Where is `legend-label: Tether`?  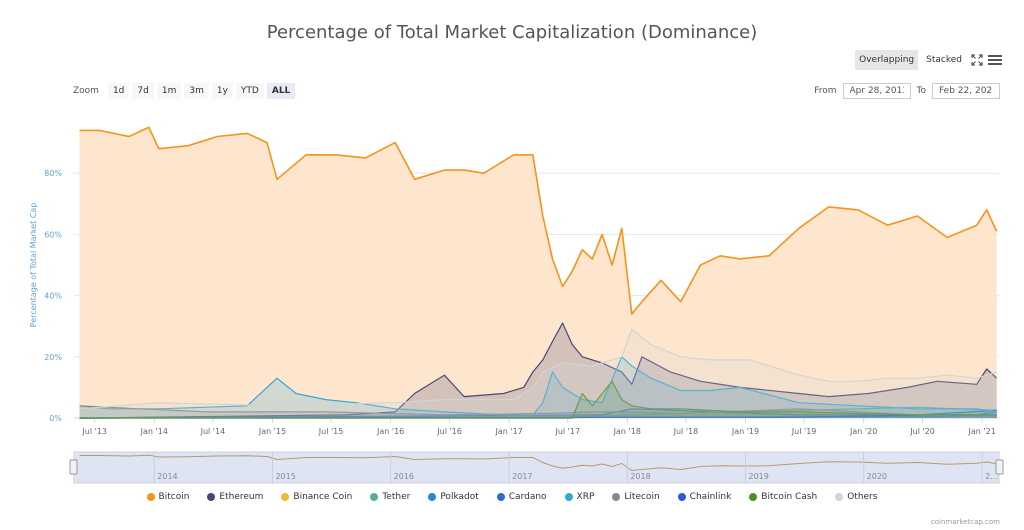 legend-label: Tether is located at coordinates (396, 497).